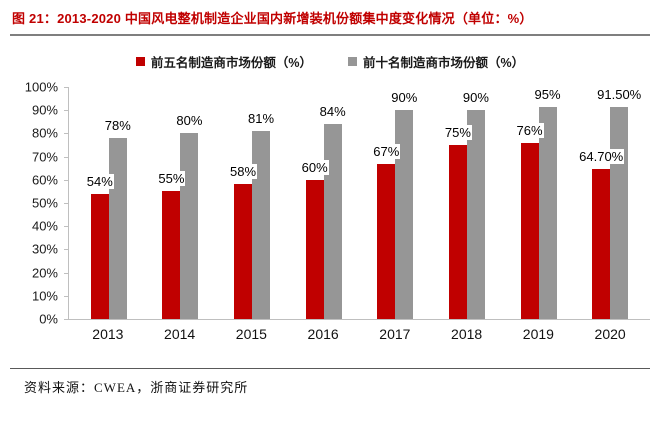 The height and width of the screenshot is (422, 664). What do you see at coordinates (117, 126) in the screenshot?
I see `bar-value-label: 78%` at bounding box center [117, 126].